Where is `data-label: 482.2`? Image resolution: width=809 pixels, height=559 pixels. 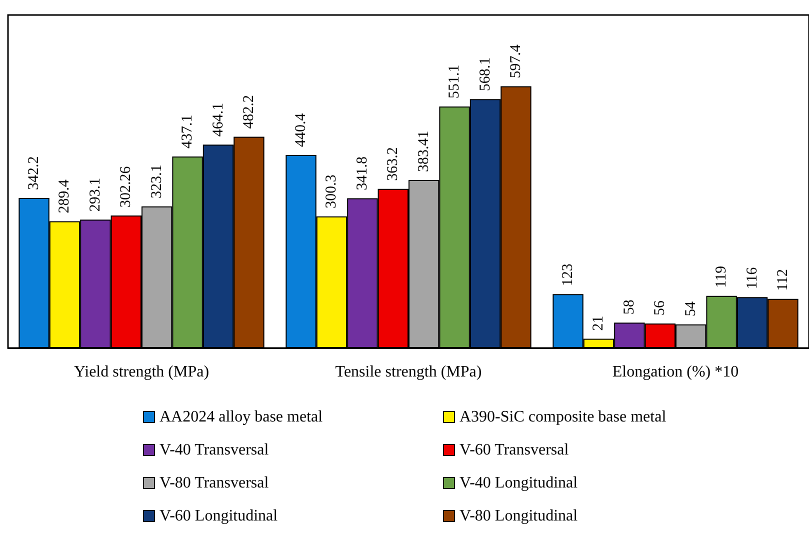
data-label: 482.2 is located at coordinates (248, 111).